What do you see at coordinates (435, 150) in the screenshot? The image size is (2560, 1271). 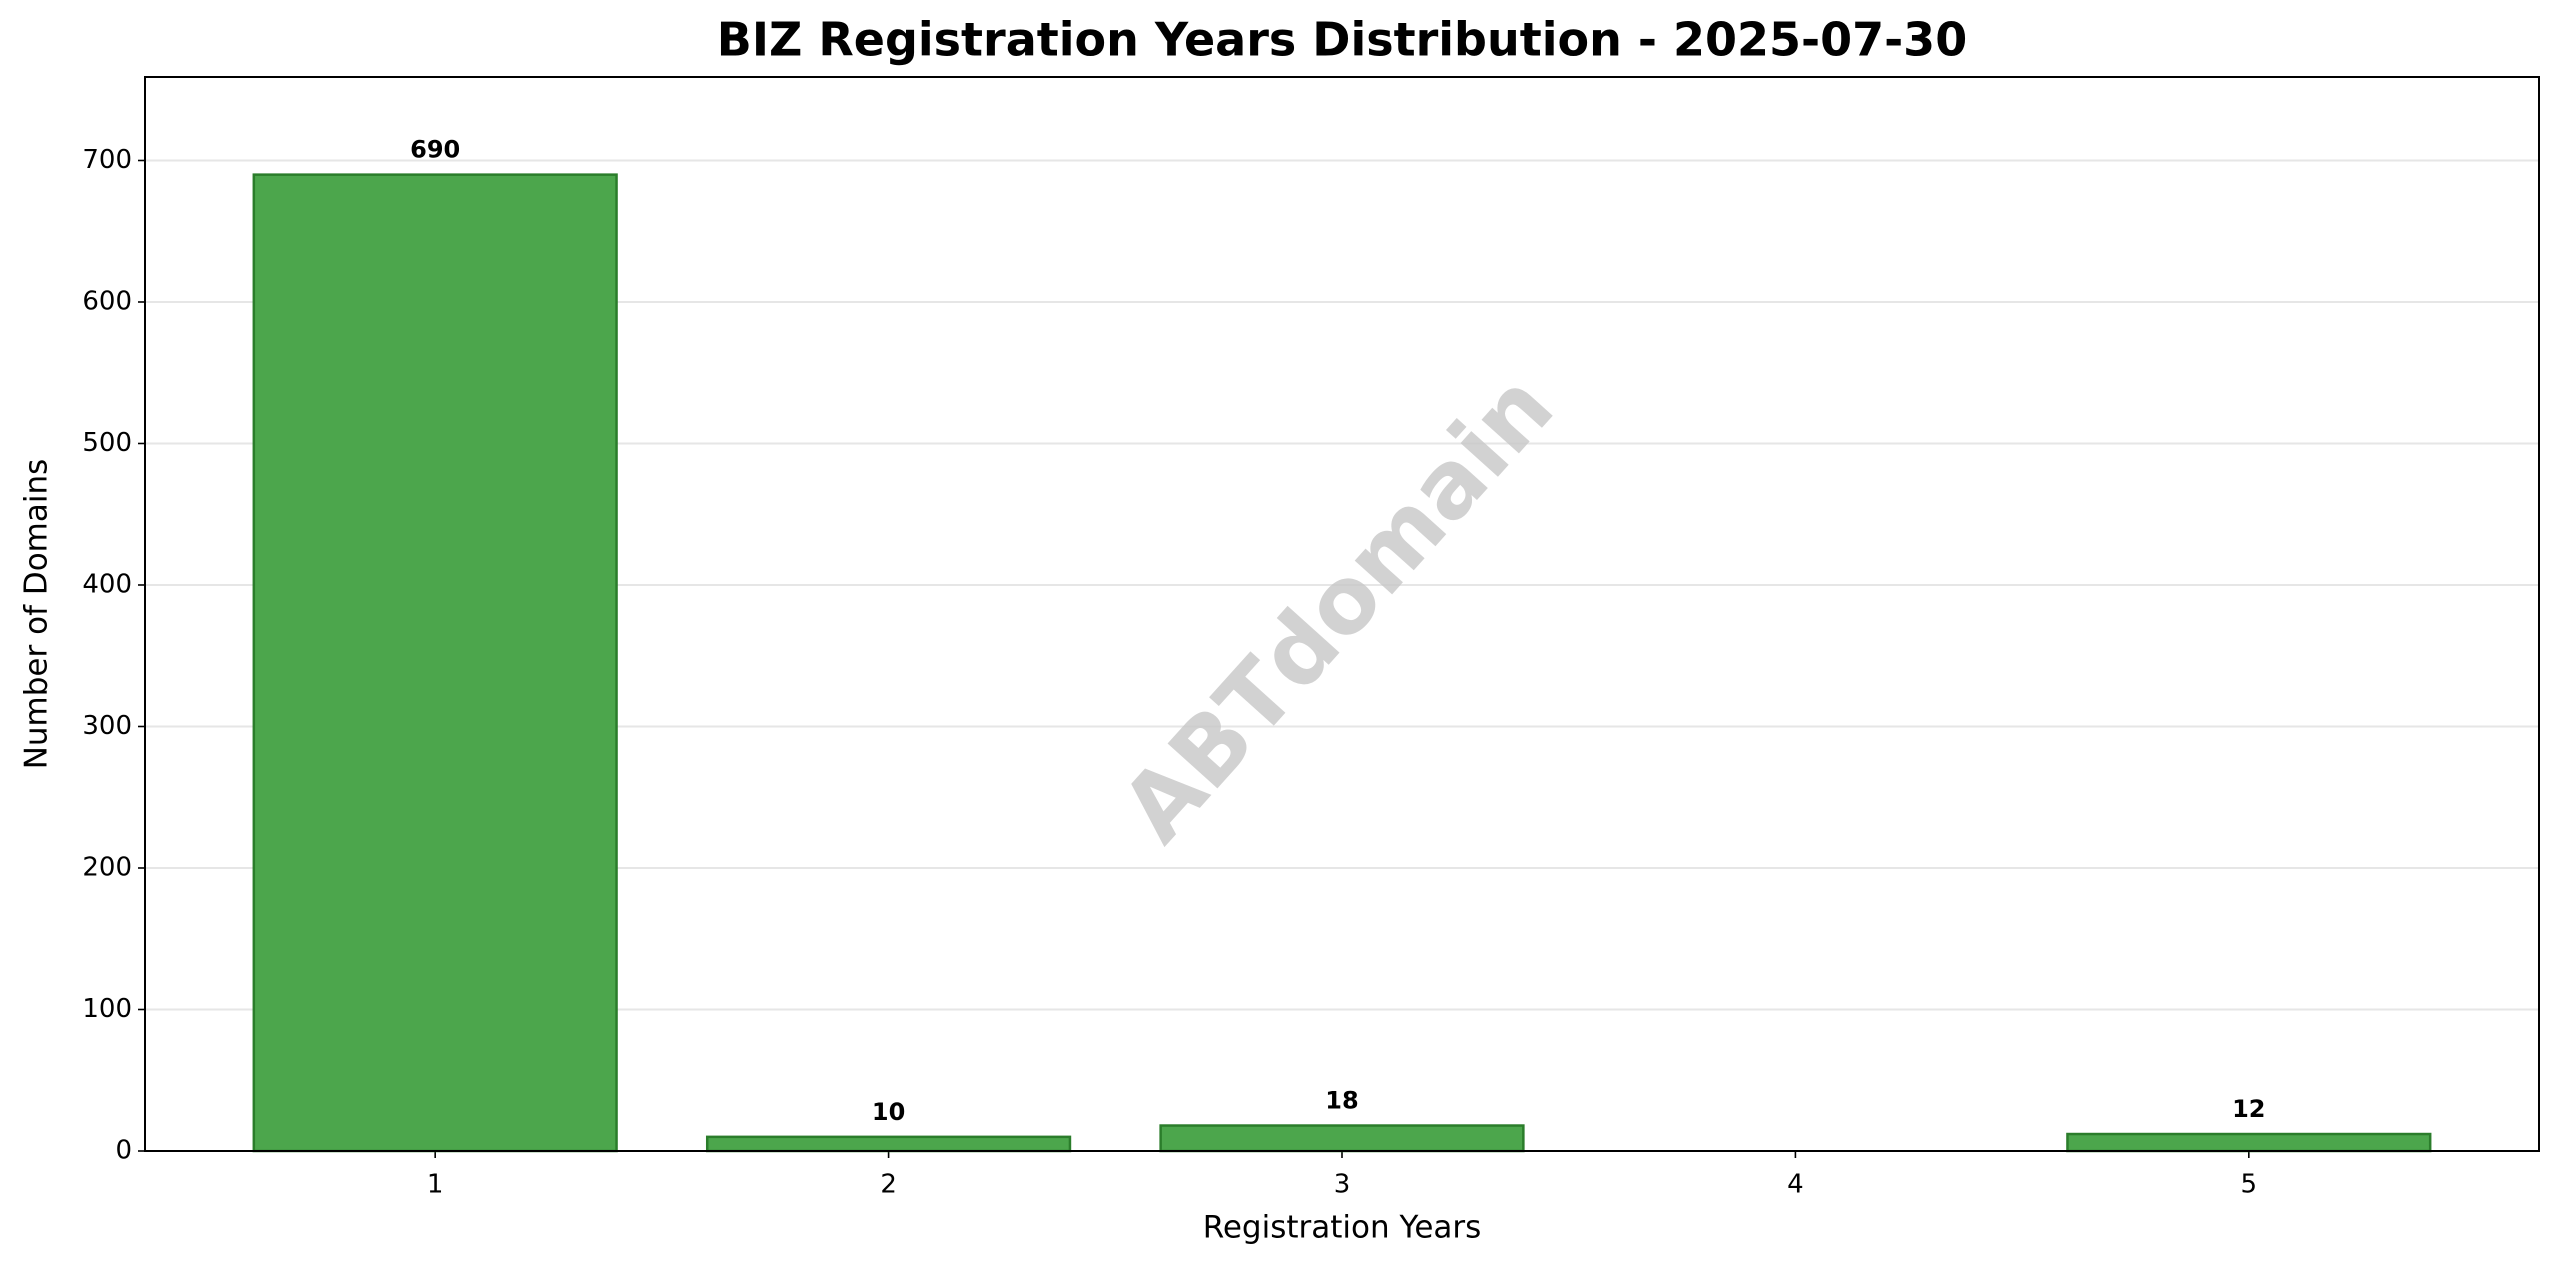 I see `value-label: 690` at bounding box center [435, 150].